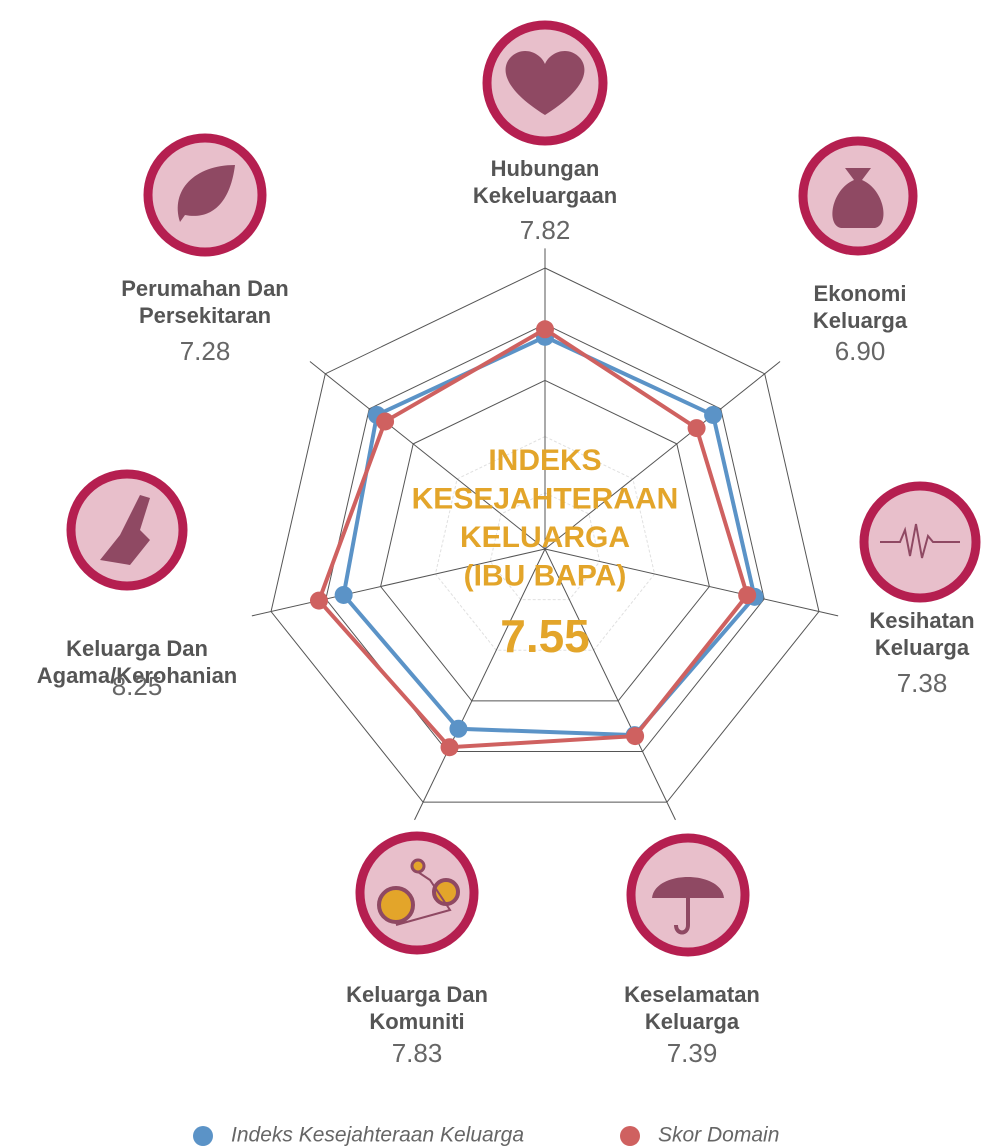 The height and width of the screenshot is (1148, 987). What do you see at coordinates (860, 307) in the screenshot?
I see `category-label: Ekonomi Keluarga` at bounding box center [860, 307].